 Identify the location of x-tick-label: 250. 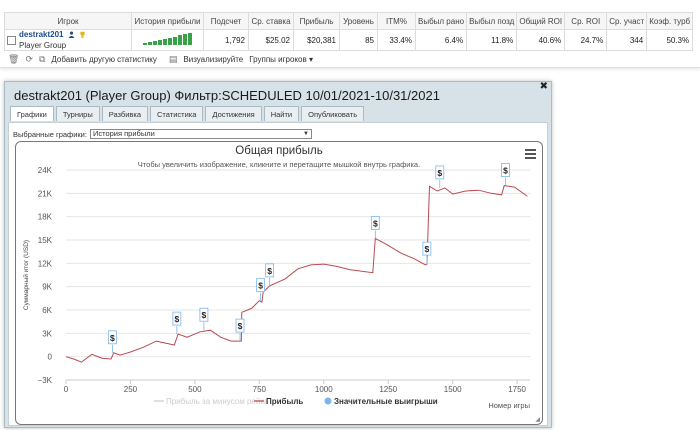
(131, 389).